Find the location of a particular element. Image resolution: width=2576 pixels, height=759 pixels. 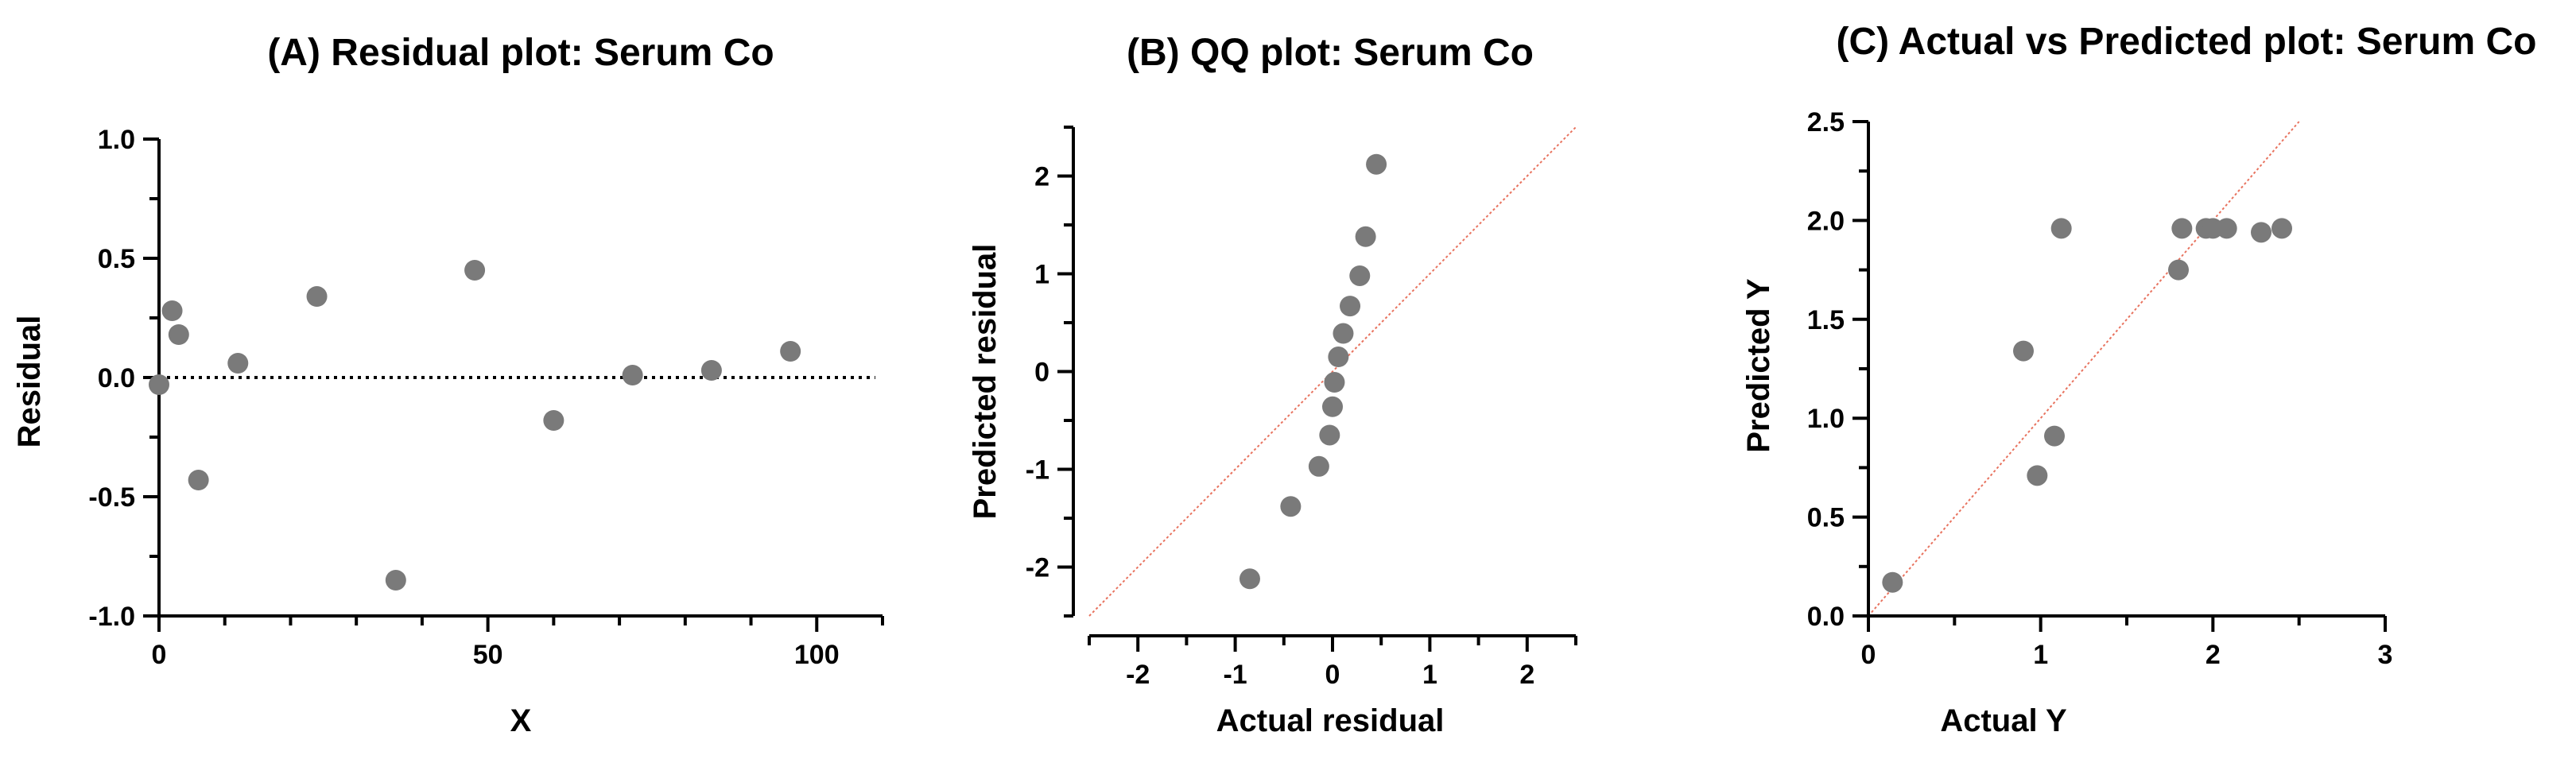

panel-c-y-tick-label: 2.5 is located at coordinates (1826, 122).